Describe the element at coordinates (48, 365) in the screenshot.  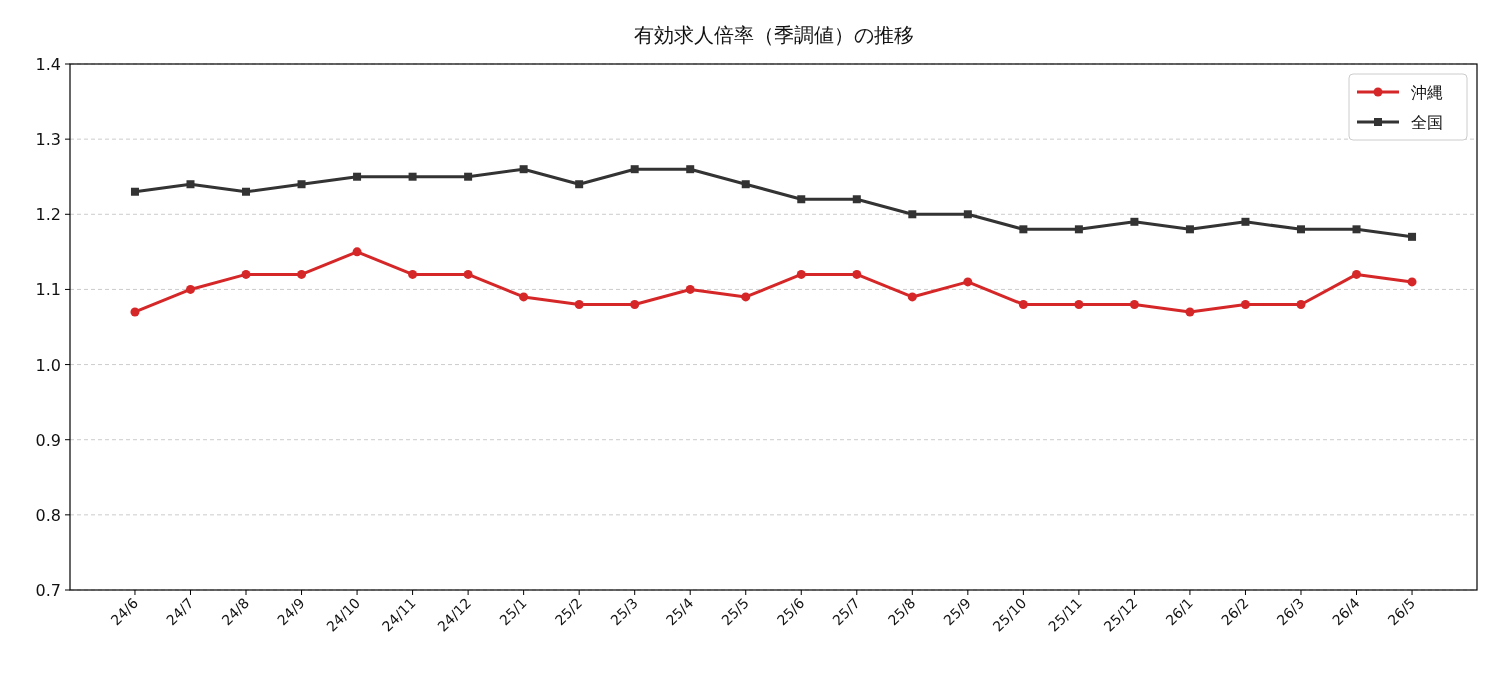
I see `y-tick-label: 1.0` at that location.